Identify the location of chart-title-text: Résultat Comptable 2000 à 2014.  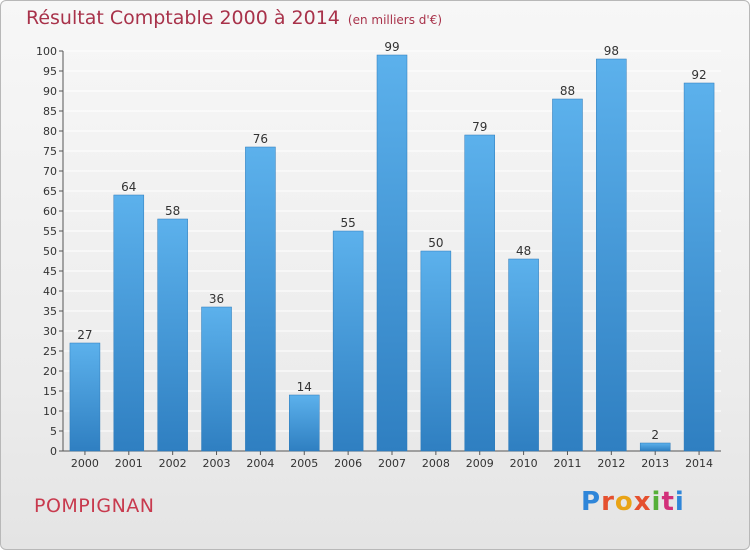
(183, 18).